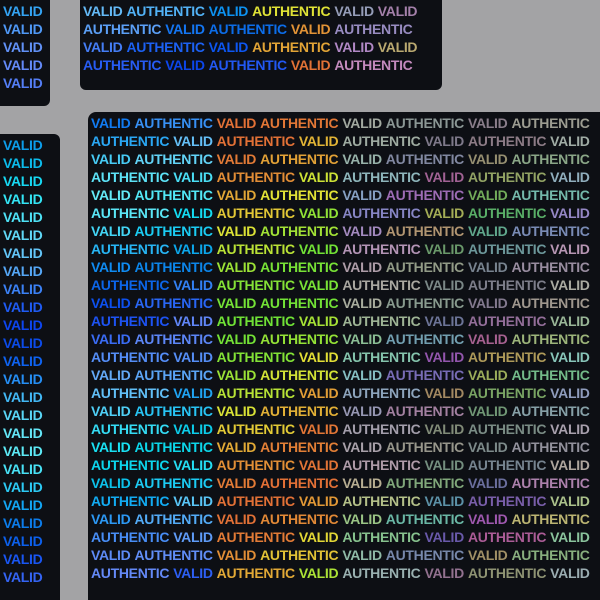 Image resolution: width=600 pixels, height=600 pixels. I want to click on hologram-row: AUTHENTIC VALID AUTHENTIC VALID AUTHENTIC, so click(261, 65).